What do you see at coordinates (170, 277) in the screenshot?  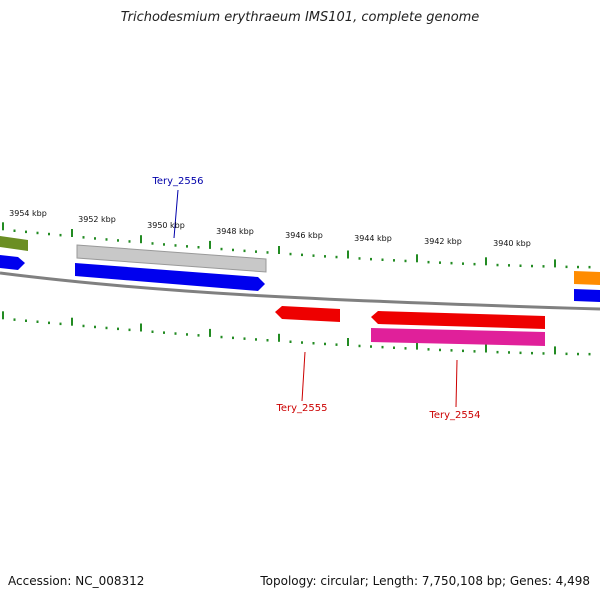 I see `gene-blue-main` at bounding box center [170, 277].